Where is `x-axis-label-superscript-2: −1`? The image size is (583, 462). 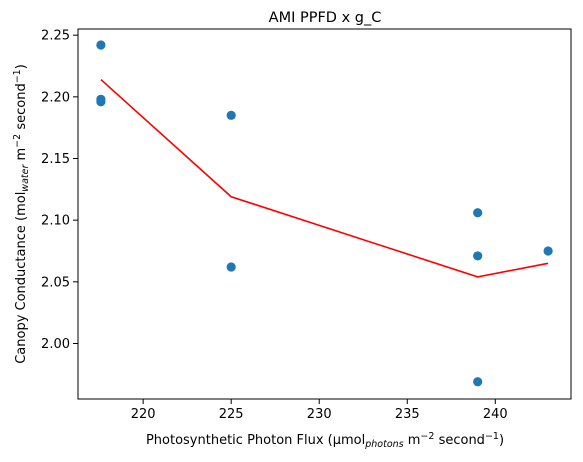 x-axis-label-superscript-2: −1 is located at coordinates (492, 436).